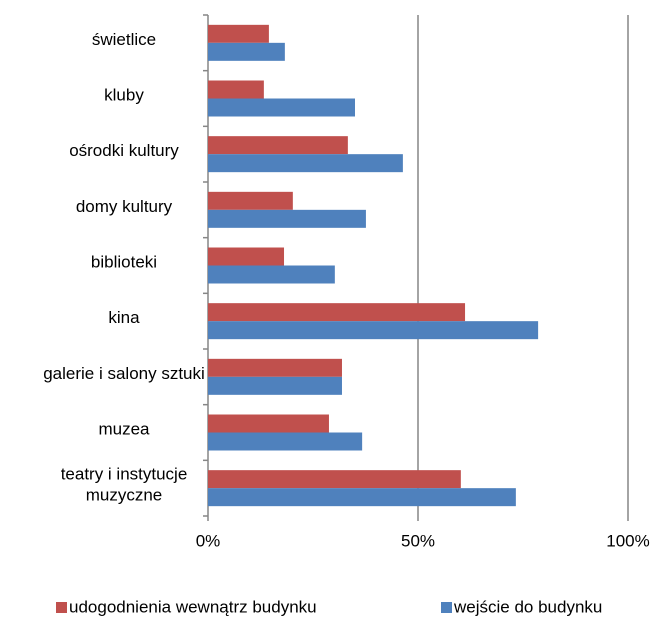  I want to click on y-tick-label: kina, so click(124, 318).